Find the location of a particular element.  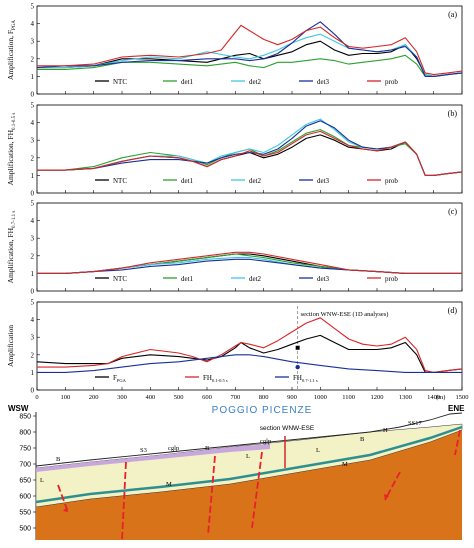

section-marker-dot is located at coordinates (297, 367).